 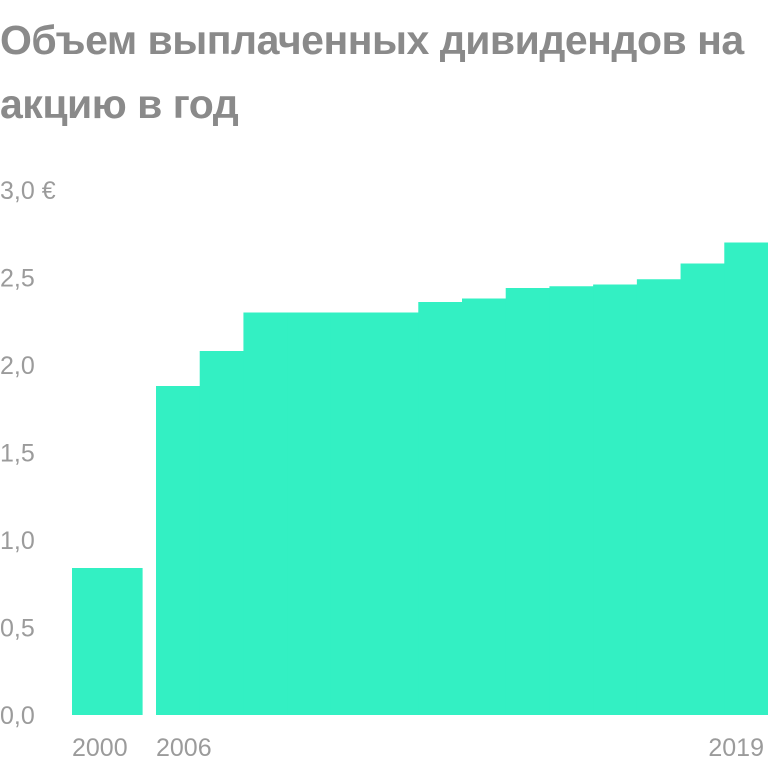 What do you see at coordinates (659, 497) in the screenshot?
I see `bar-2017` at bounding box center [659, 497].